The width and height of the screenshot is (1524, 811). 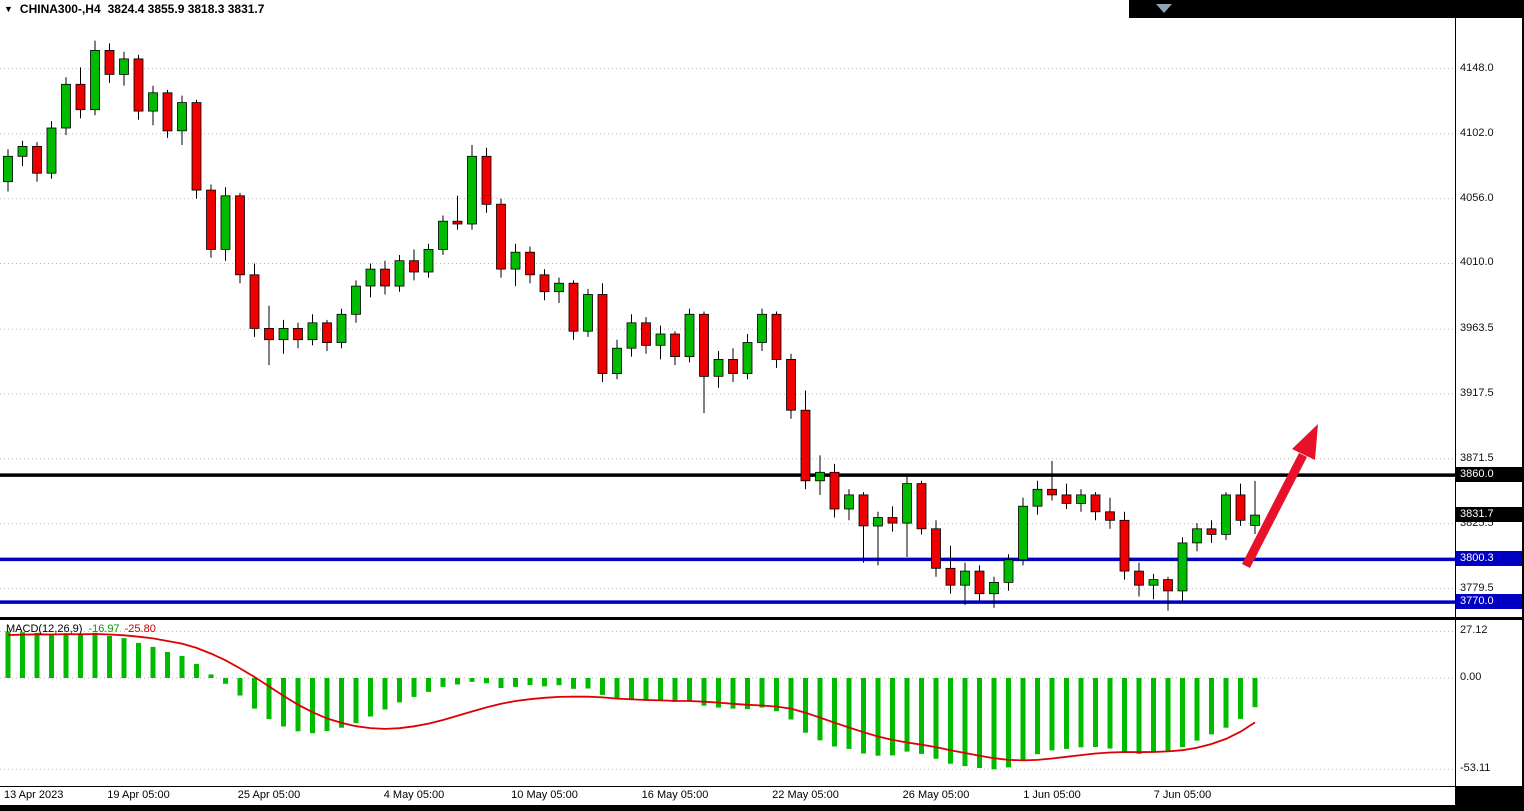 I want to click on macd-signal-line, so click(x=631, y=697).